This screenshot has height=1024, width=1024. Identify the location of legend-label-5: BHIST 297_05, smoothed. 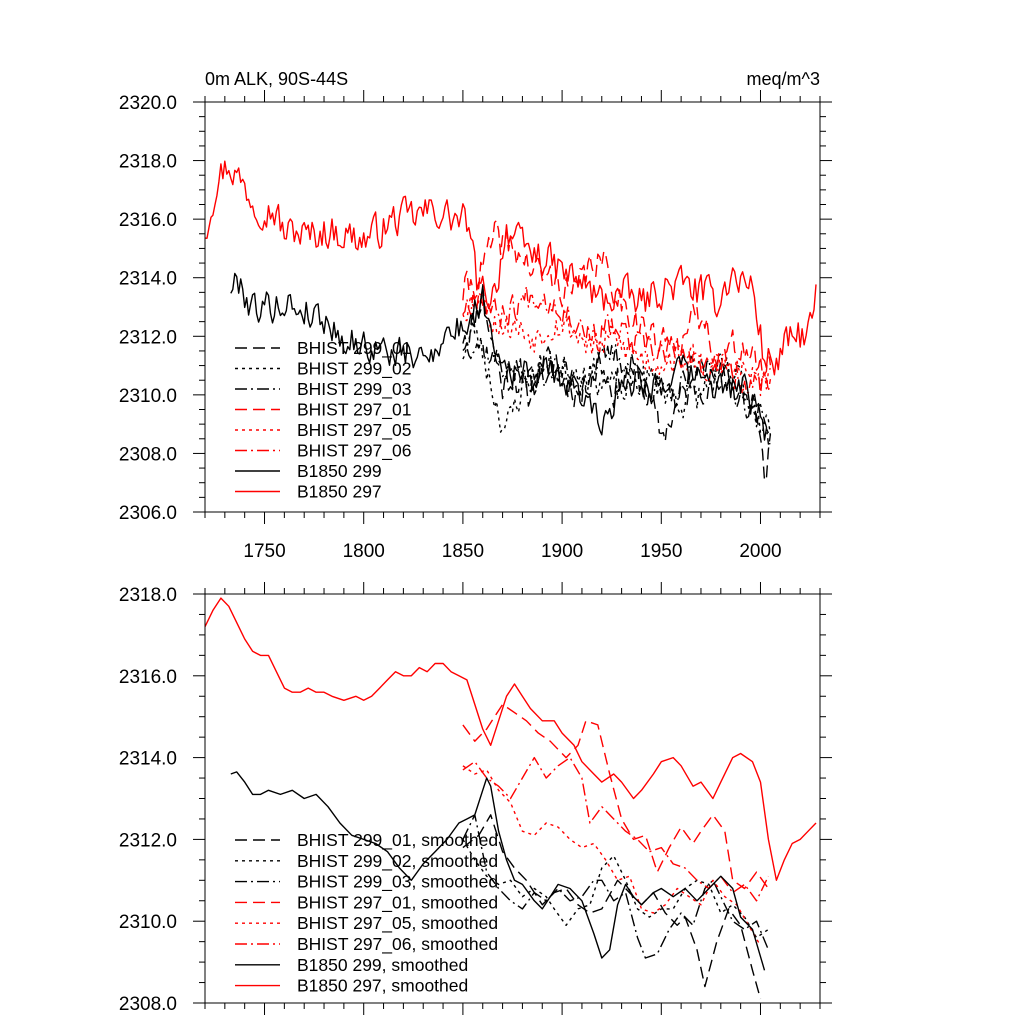
(397, 923).